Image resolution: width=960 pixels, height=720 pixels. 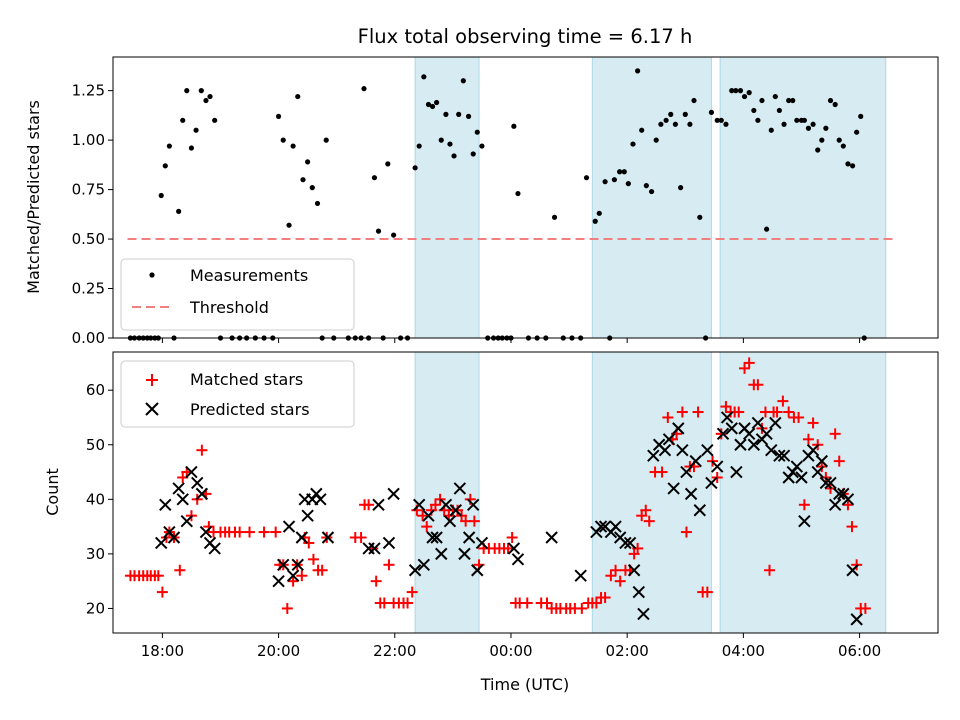 I want to click on top-shaded-interval, so click(x=651, y=197).